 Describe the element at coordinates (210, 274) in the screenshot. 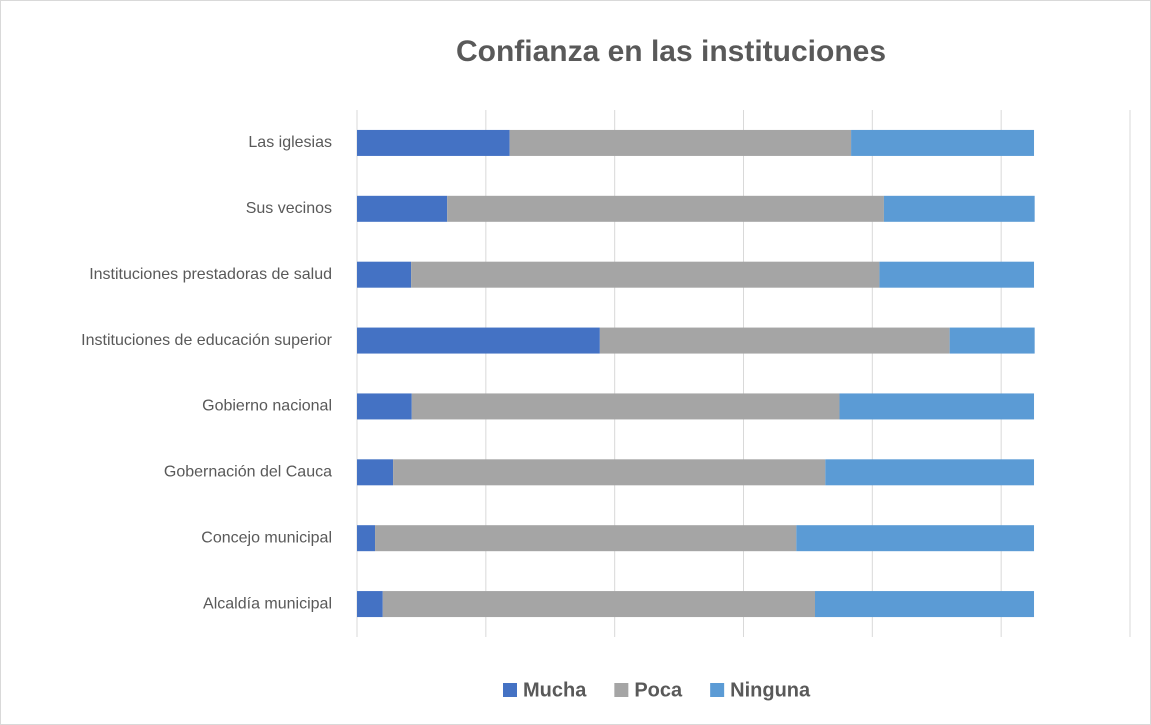

I see `y-tick-label: Instituciones prestadoras de salud` at that location.